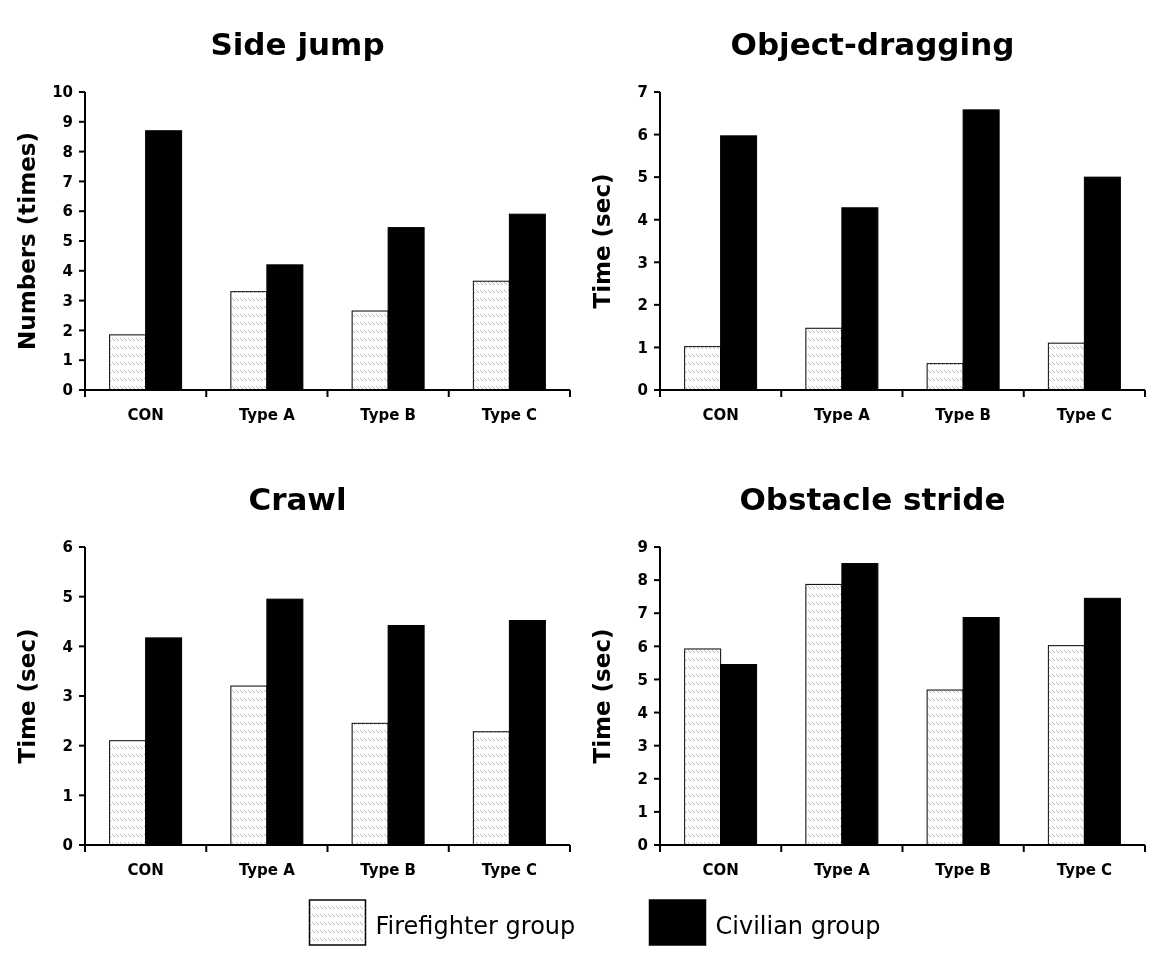  Describe the element at coordinates (872, 44) in the screenshot. I see `chart-title: Object-dragging` at that location.